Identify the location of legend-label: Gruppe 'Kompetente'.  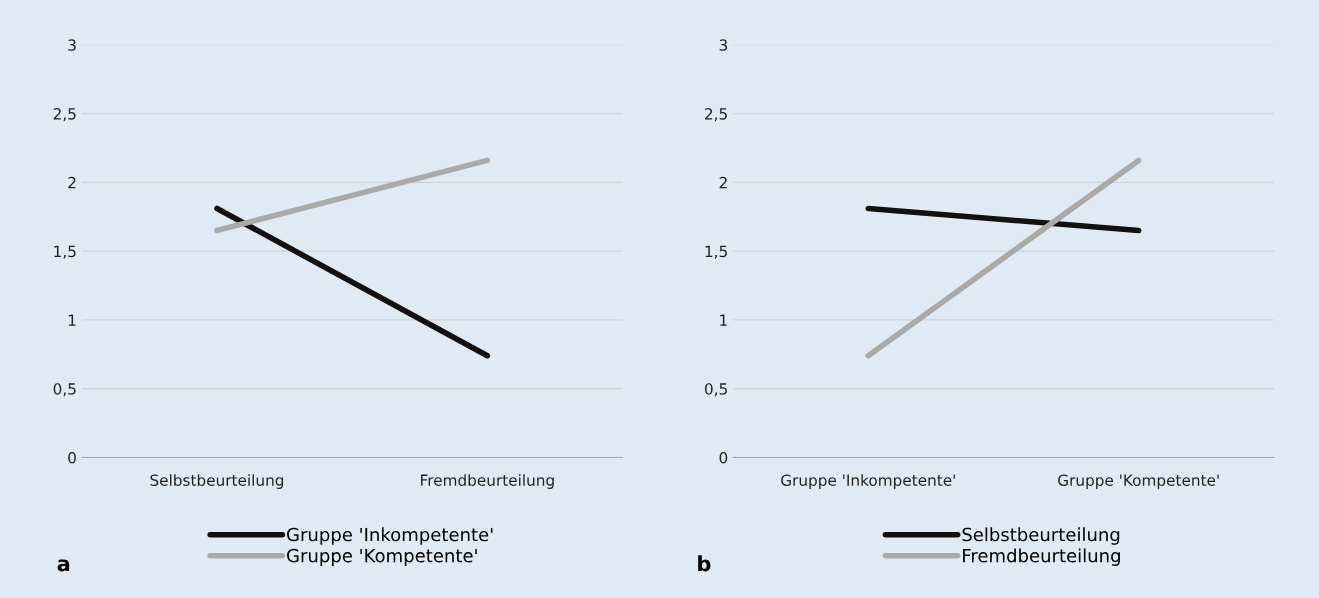
(382, 557).